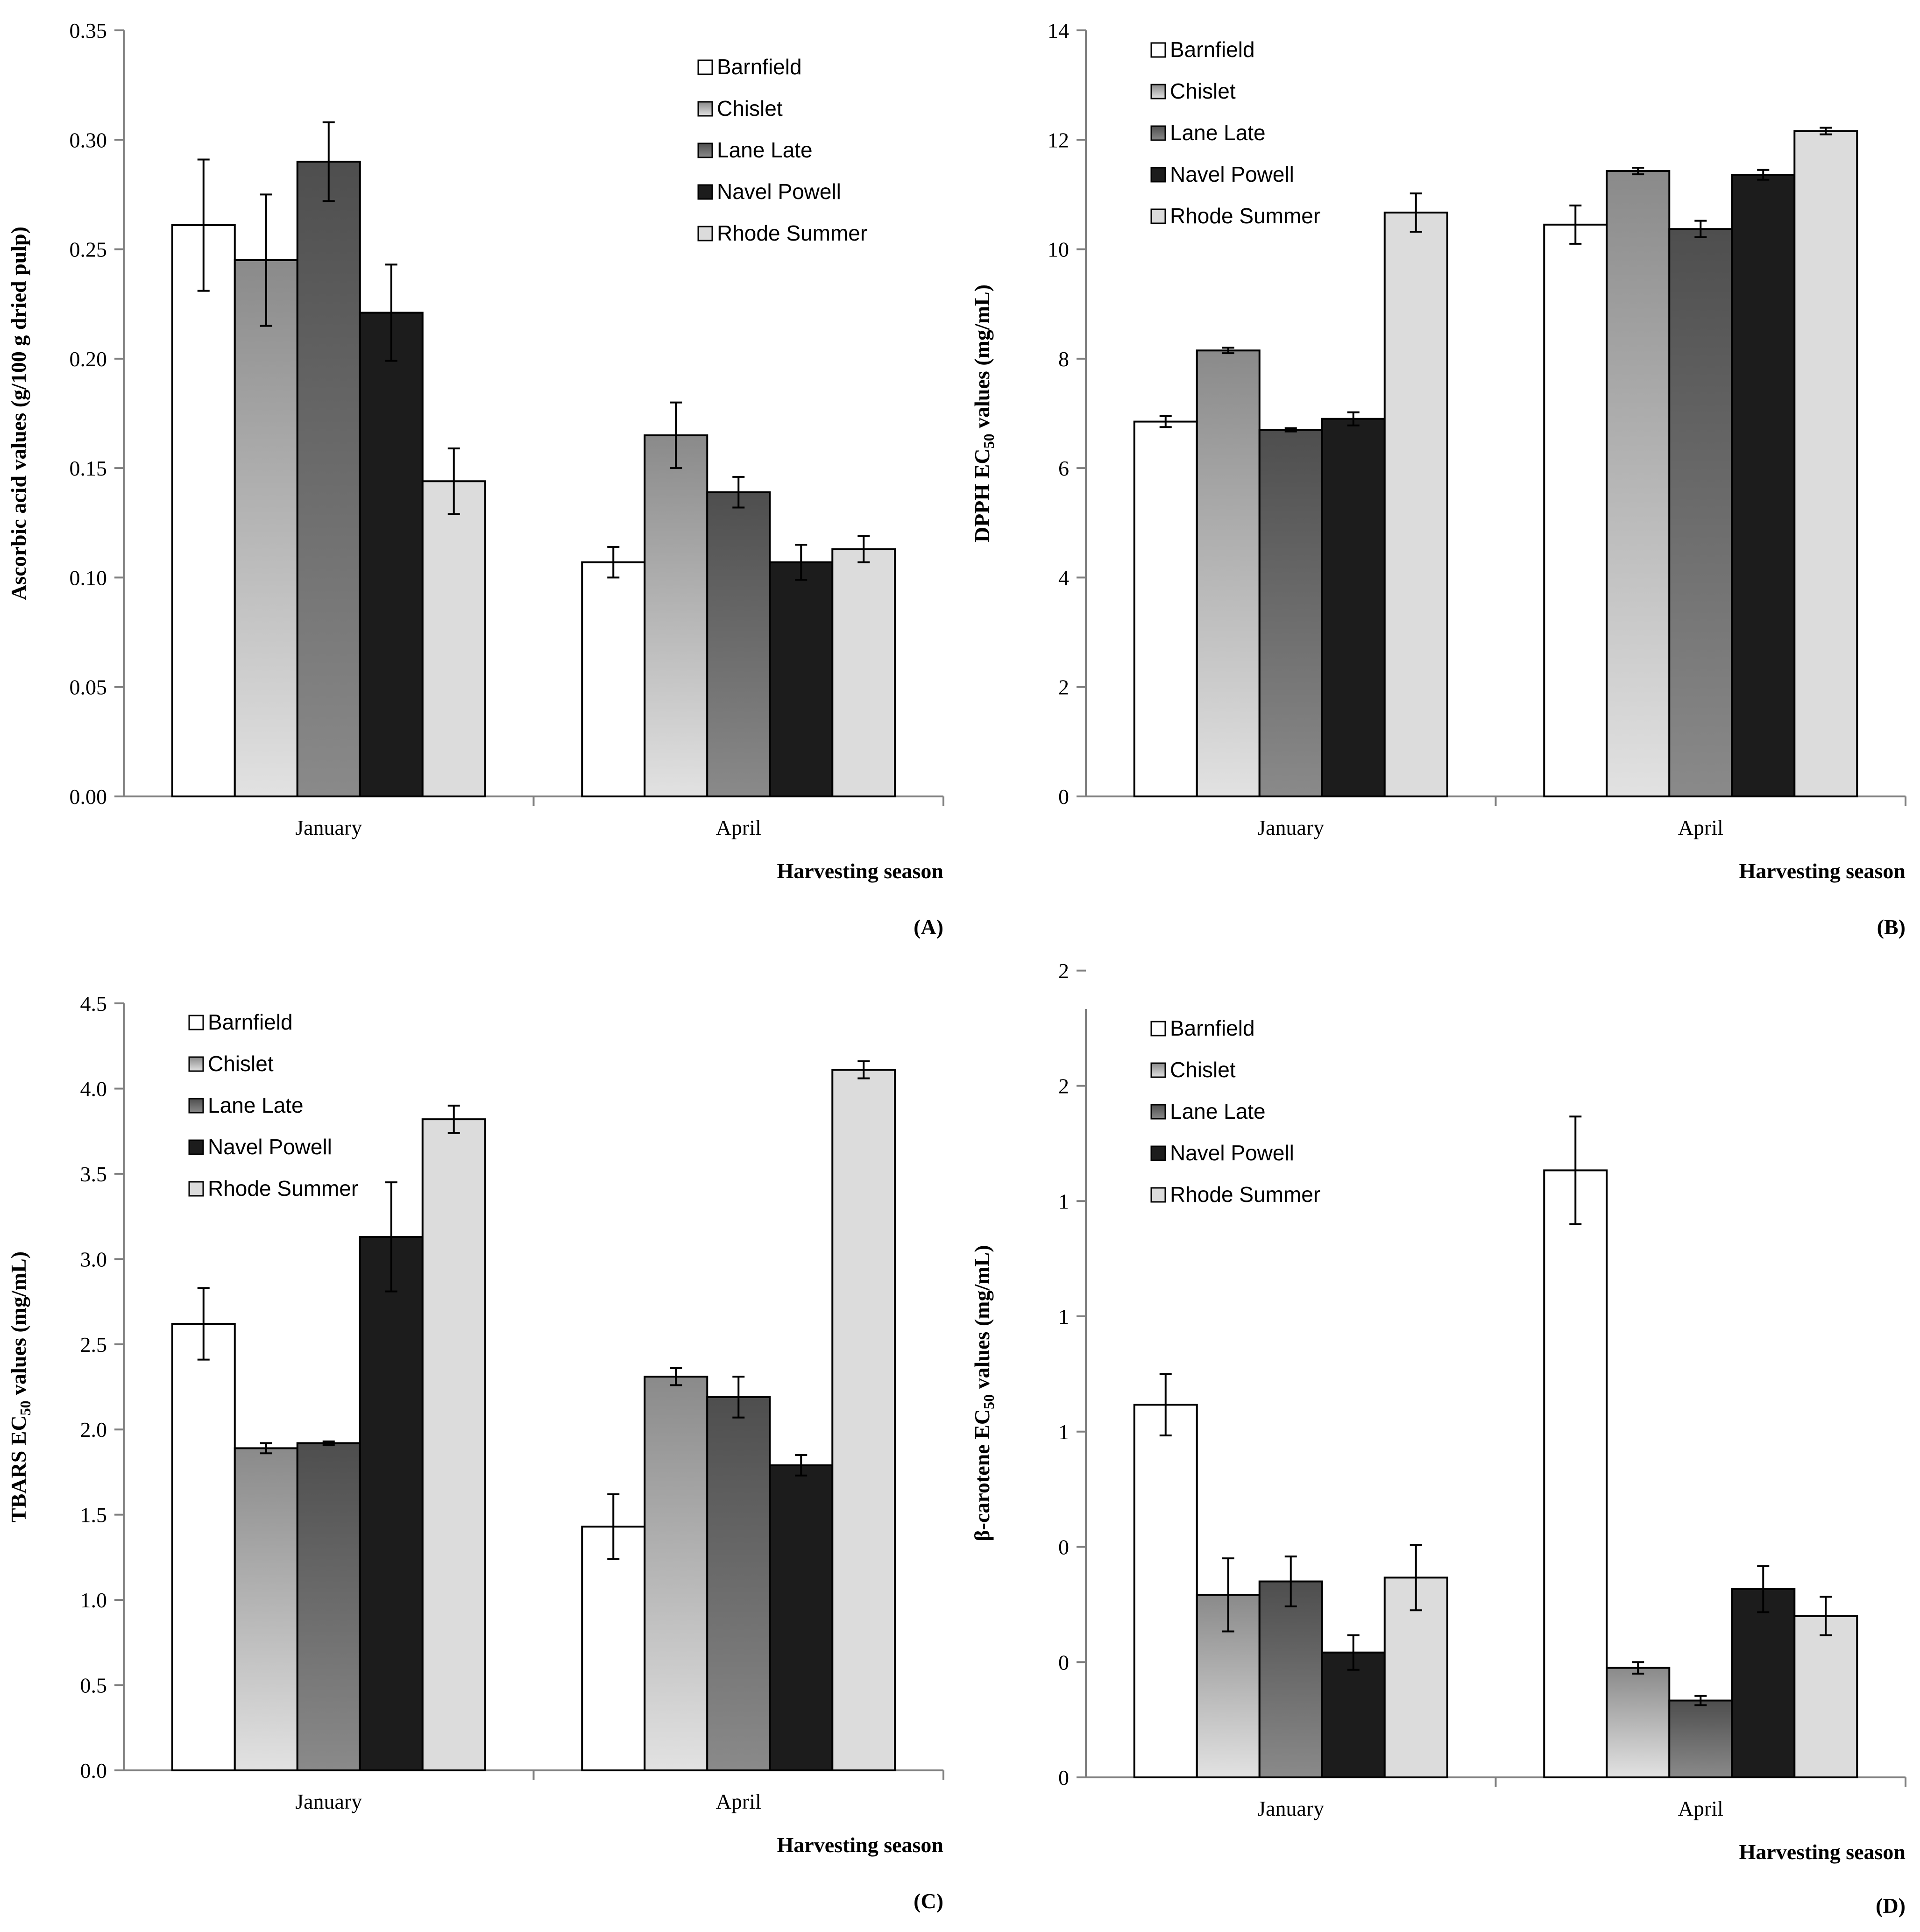 This screenshot has width=1920, height=1932. What do you see at coordinates (1700, 828) in the screenshot?
I see `panel-2-category-label: April` at bounding box center [1700, 828].